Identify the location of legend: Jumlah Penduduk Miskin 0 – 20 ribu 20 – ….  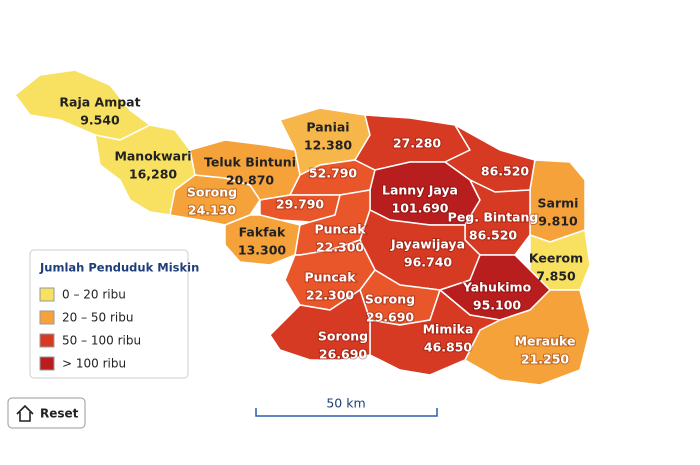
(114, 314).